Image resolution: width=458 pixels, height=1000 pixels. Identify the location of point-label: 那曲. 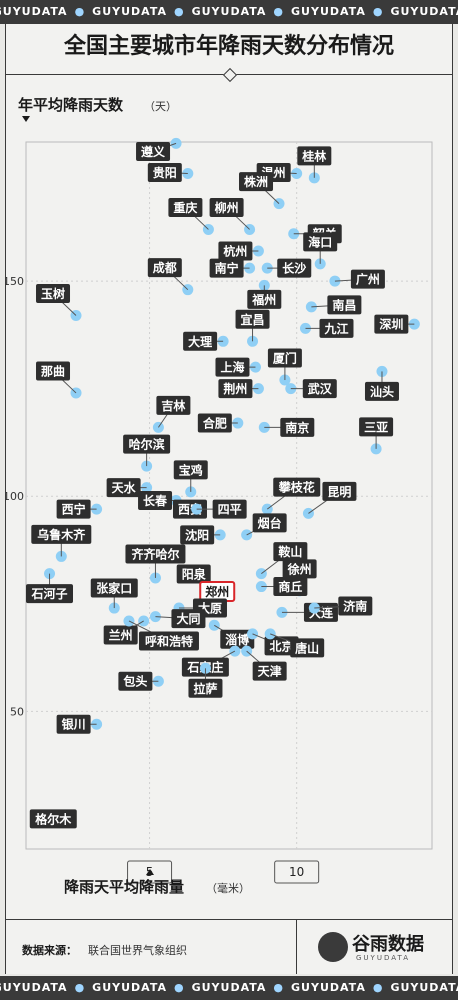
(53, 370).